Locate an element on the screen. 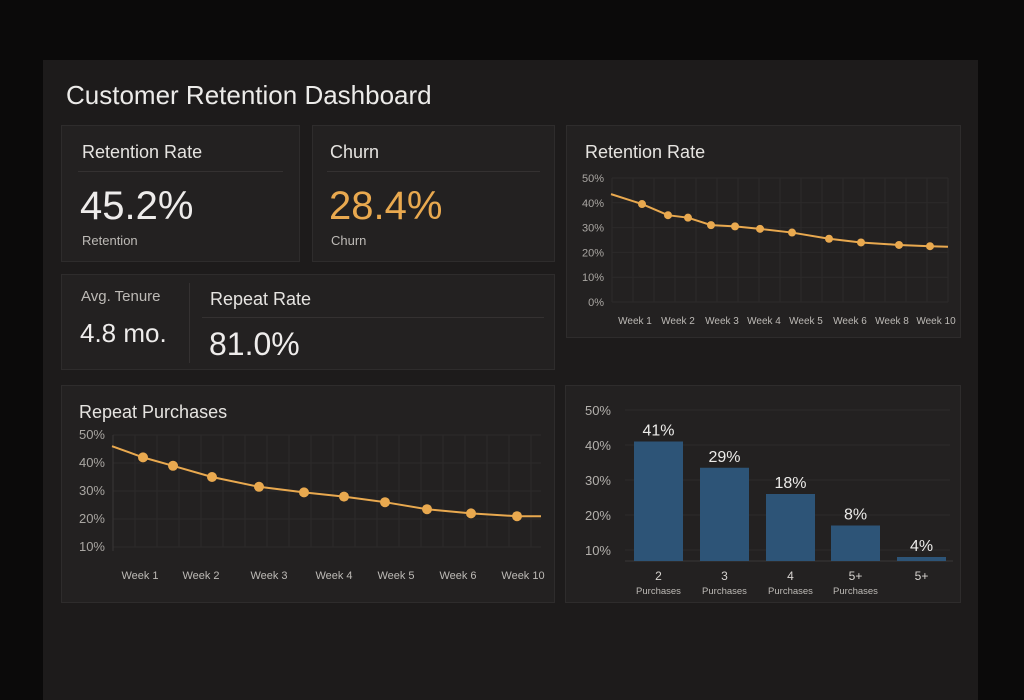  churn-kpi-value: 28.4% is located at coordinates (386, 206).